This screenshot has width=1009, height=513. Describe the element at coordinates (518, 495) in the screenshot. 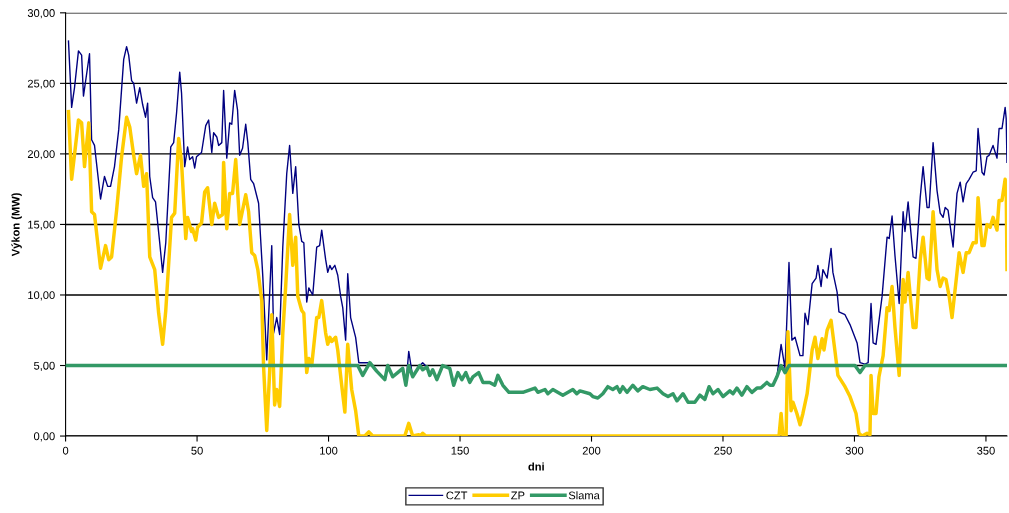

I see `legend-label: ZP` at that location.